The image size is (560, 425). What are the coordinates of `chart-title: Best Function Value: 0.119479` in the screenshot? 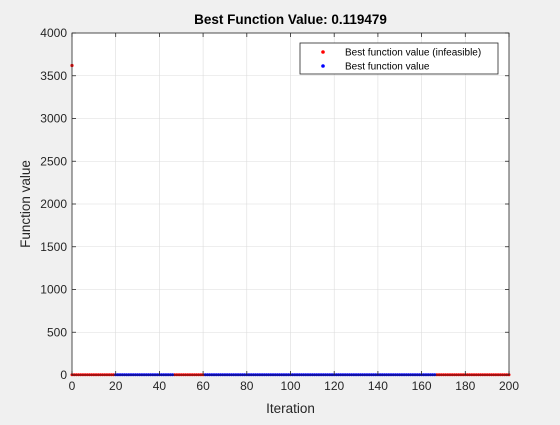 It's located at (290, 19).